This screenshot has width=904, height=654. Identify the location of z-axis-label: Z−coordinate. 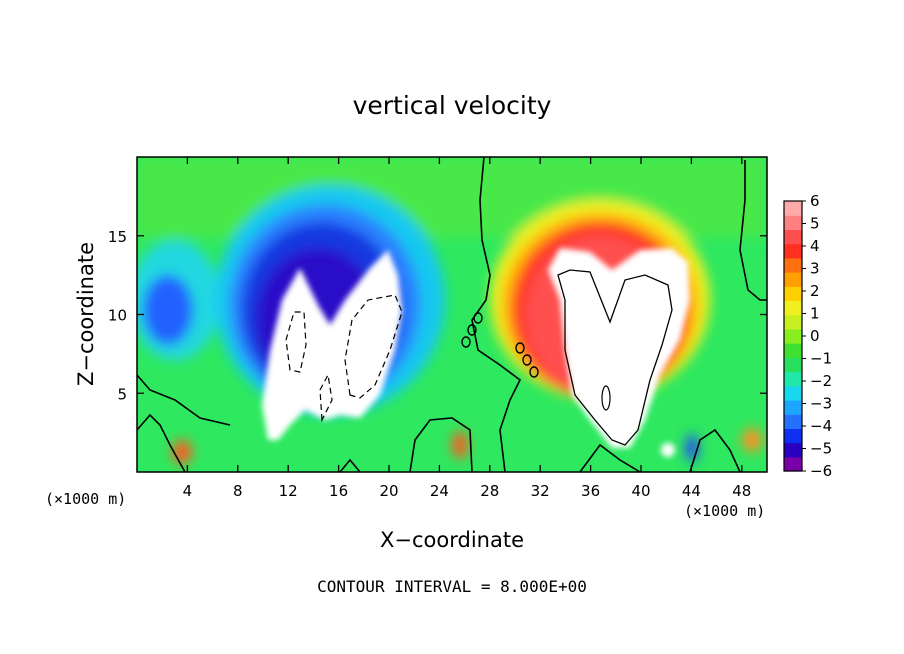
(86, 314).